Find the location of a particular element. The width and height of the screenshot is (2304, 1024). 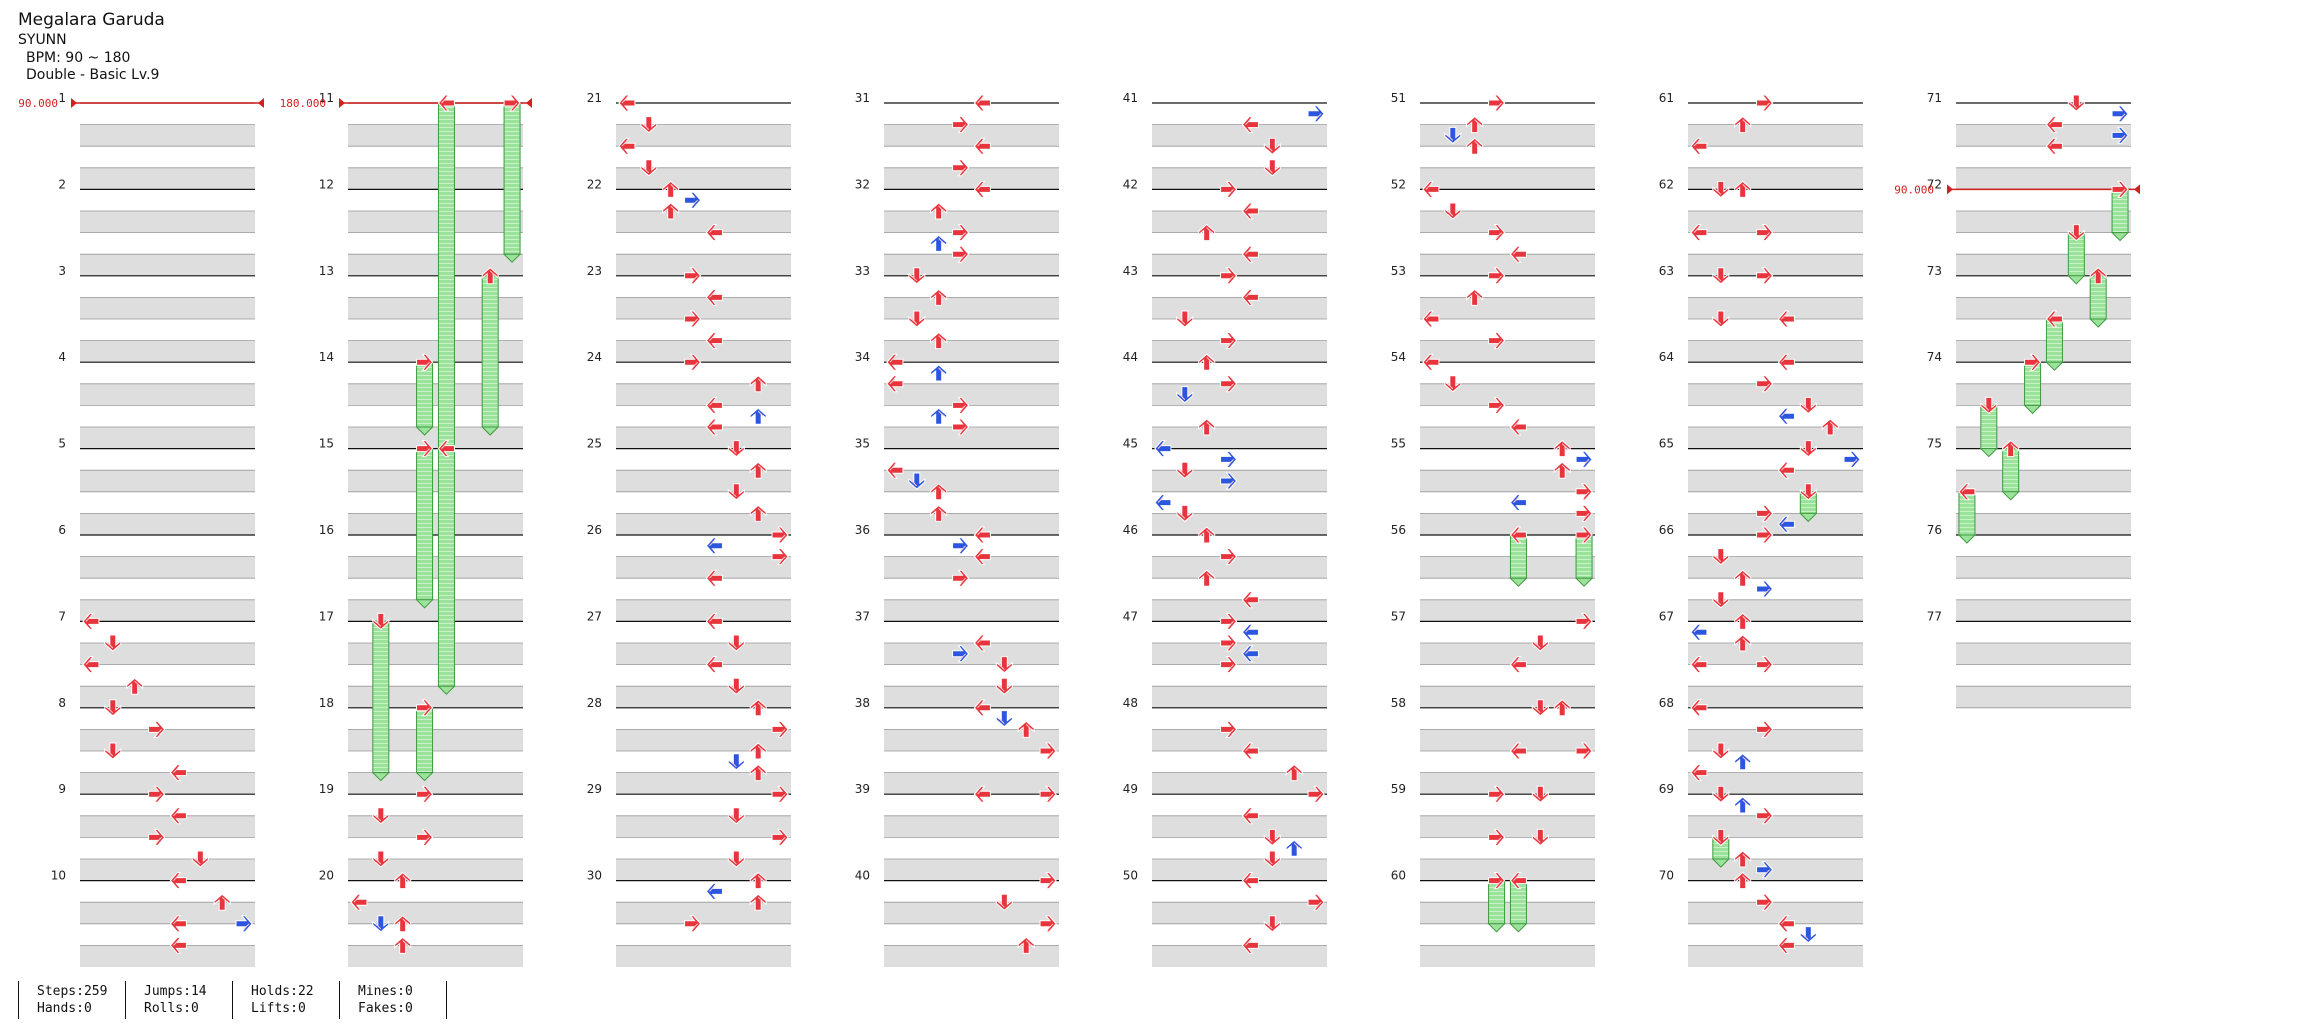

measure-number: 16 is located at coordinates (326, 530).